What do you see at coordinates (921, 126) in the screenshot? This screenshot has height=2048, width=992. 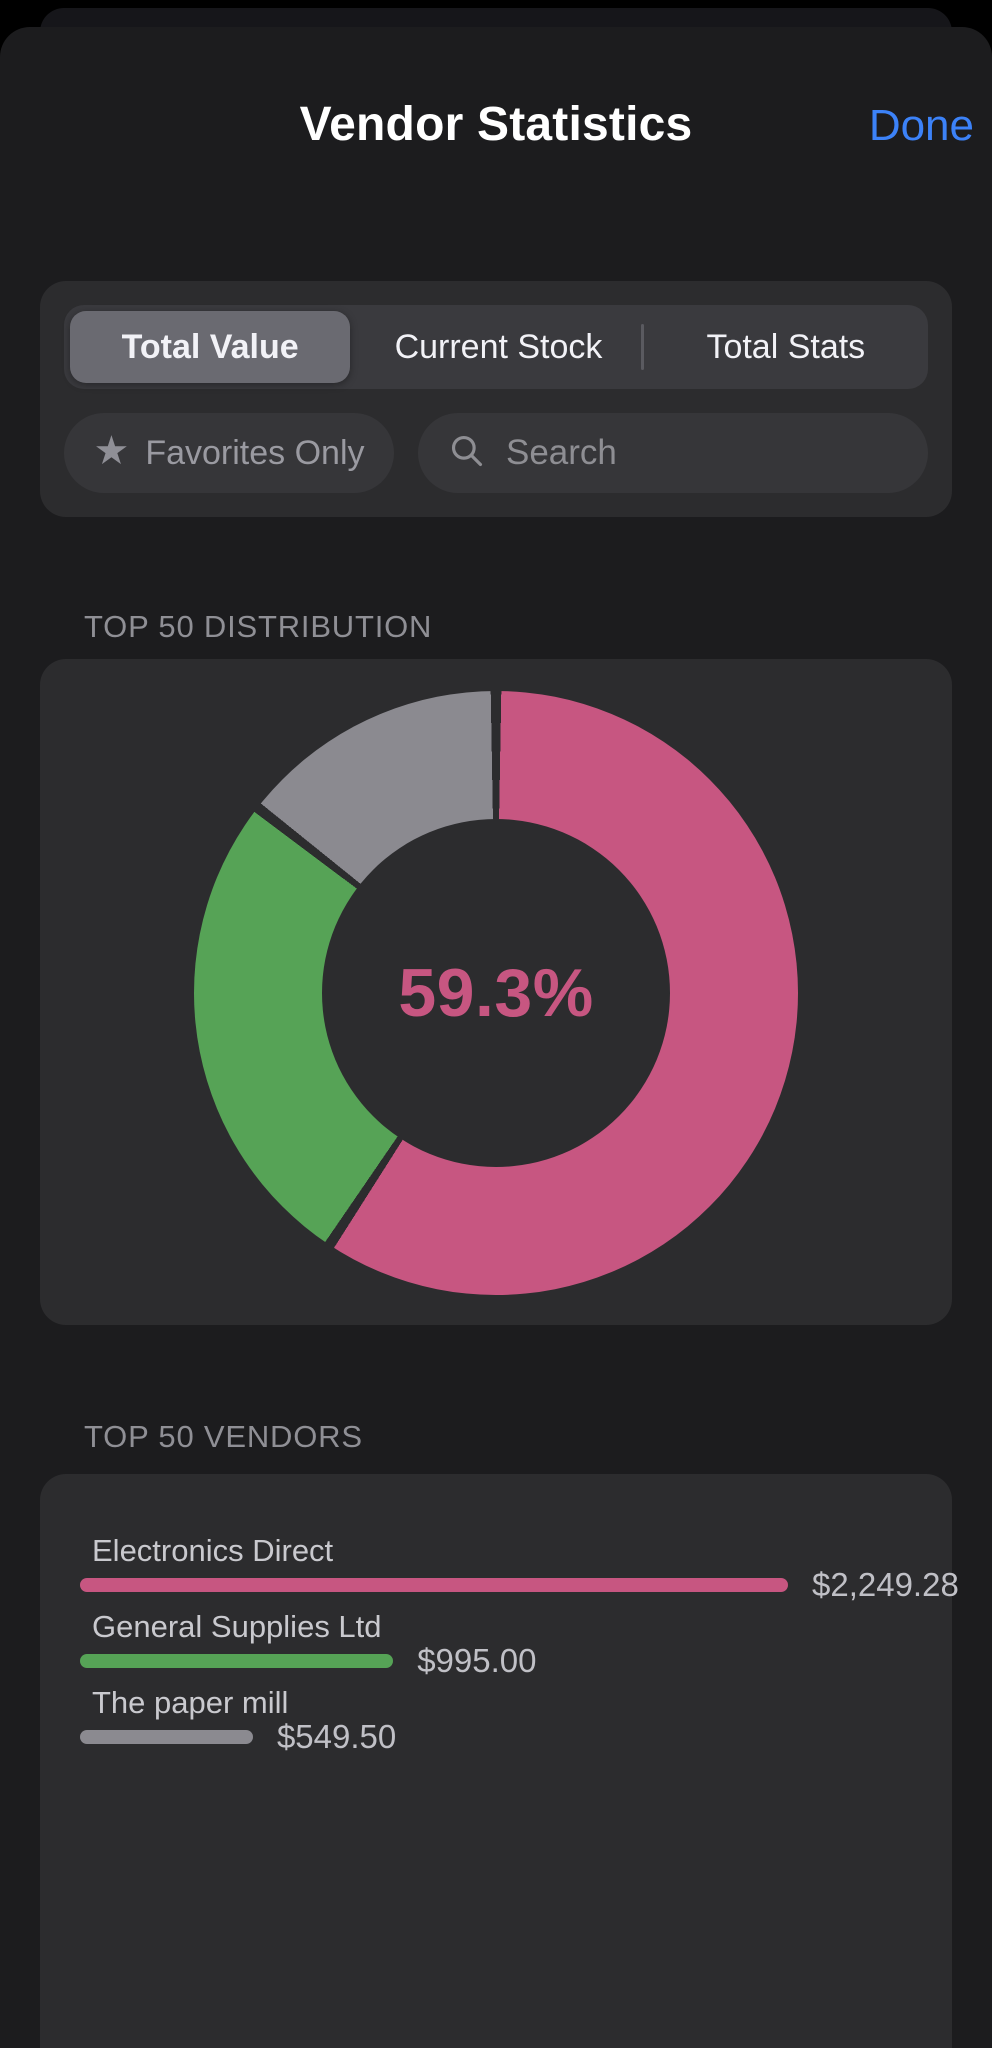 I see `done-button: Done` at bounding box center [921, 126].